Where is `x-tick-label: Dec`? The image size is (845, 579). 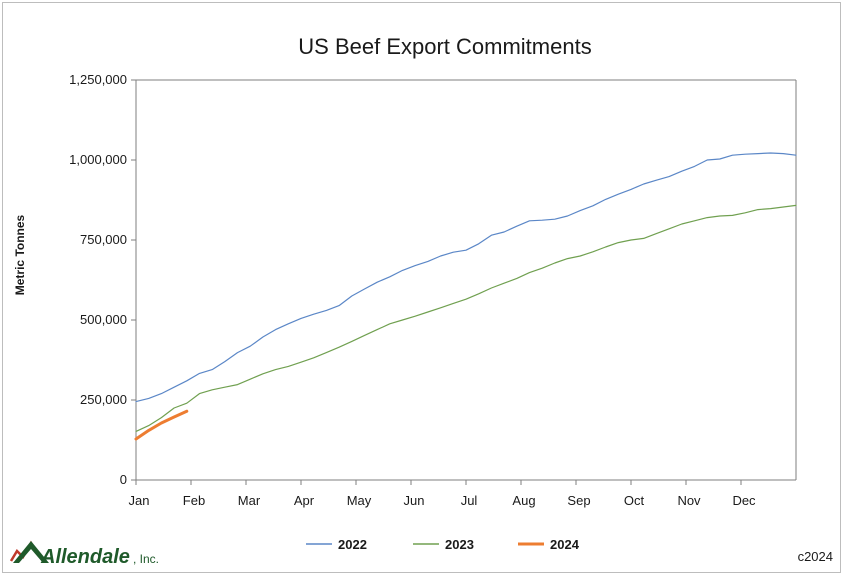
x-tick-label: Dec is located at coordinates (744, 500).